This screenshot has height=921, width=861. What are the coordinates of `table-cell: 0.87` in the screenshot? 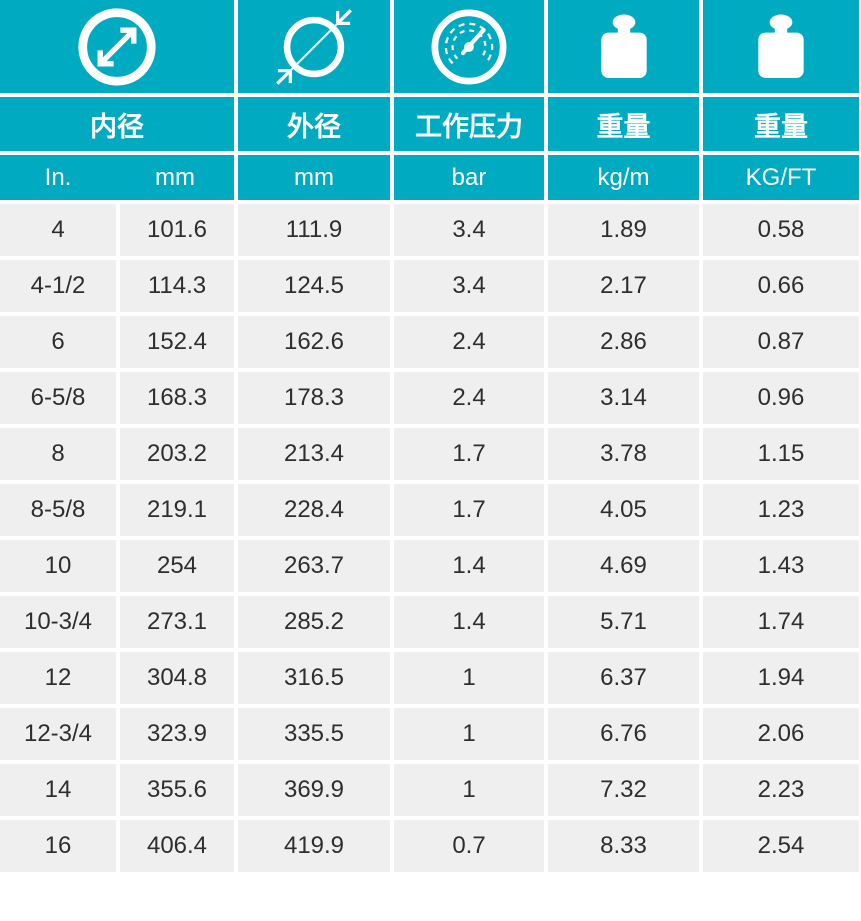 It's located at (781, 342).